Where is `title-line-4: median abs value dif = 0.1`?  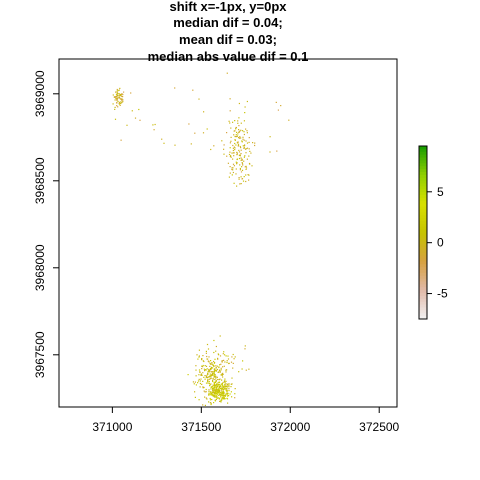 title-line-4: median abs value dif = 0.1 is located at coordinates (228, 56).